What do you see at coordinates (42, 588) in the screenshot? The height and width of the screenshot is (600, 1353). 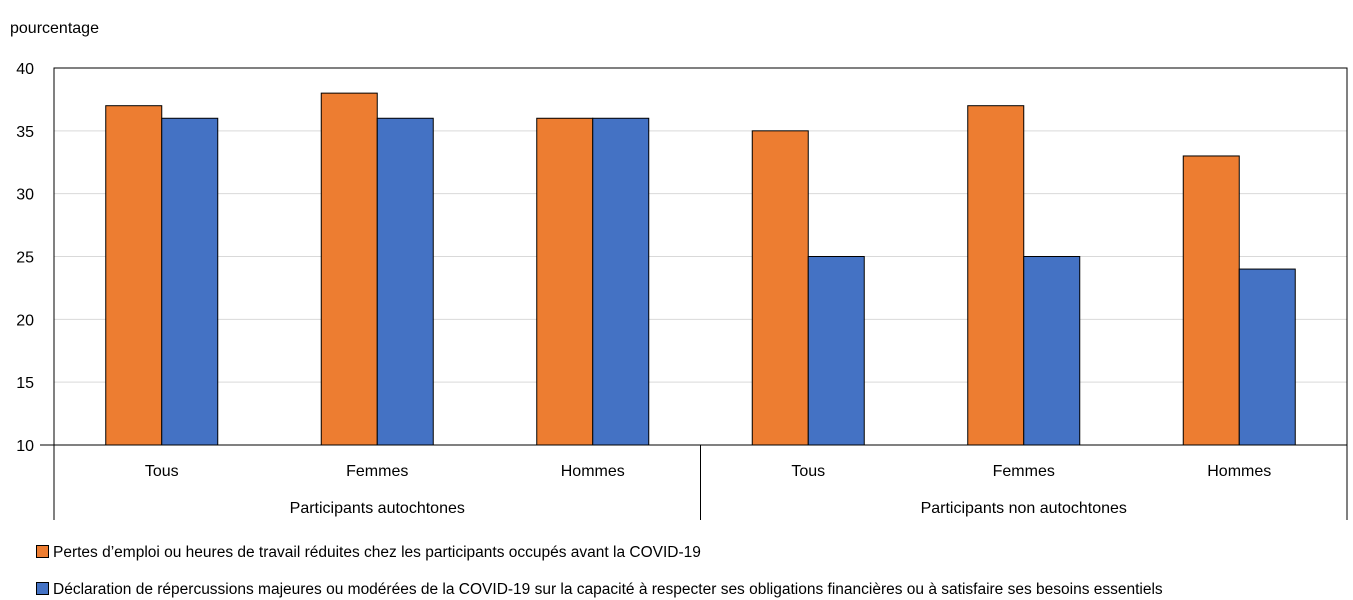 I see `legend-swatch-blue` at bounding box center [42, 588].